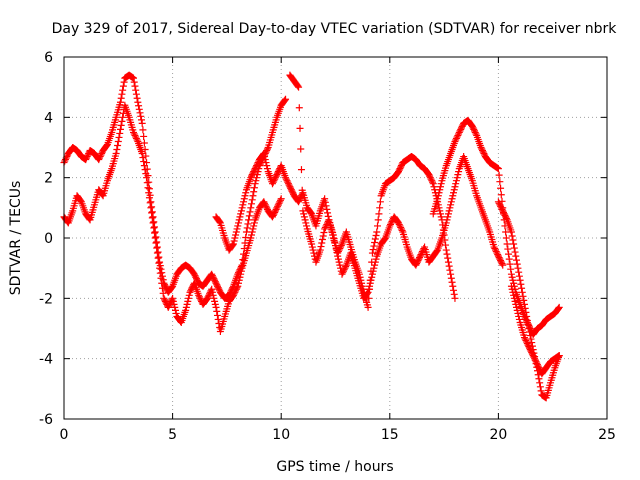  What do you see at coordinates (46, 299) in the screenshot?
I see `y-tick-label: -2` at bounding box center [46, 299].